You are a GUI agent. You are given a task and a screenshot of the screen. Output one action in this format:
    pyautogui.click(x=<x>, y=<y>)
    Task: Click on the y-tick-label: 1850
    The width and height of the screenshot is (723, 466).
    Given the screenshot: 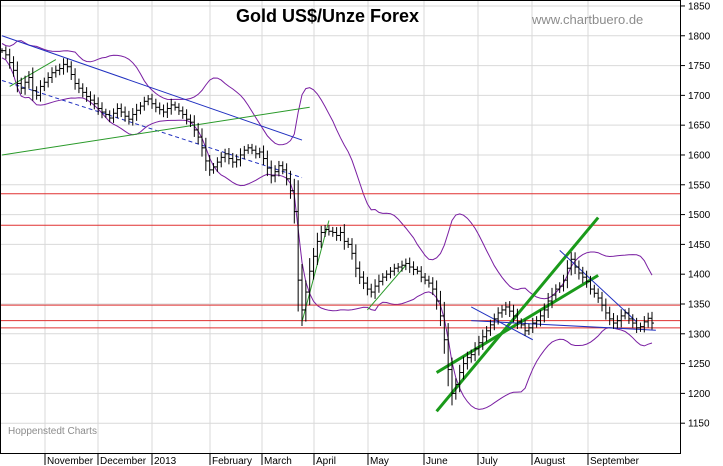 What is the action you would take?
    pyautogui.click(x=699, y=6)
    